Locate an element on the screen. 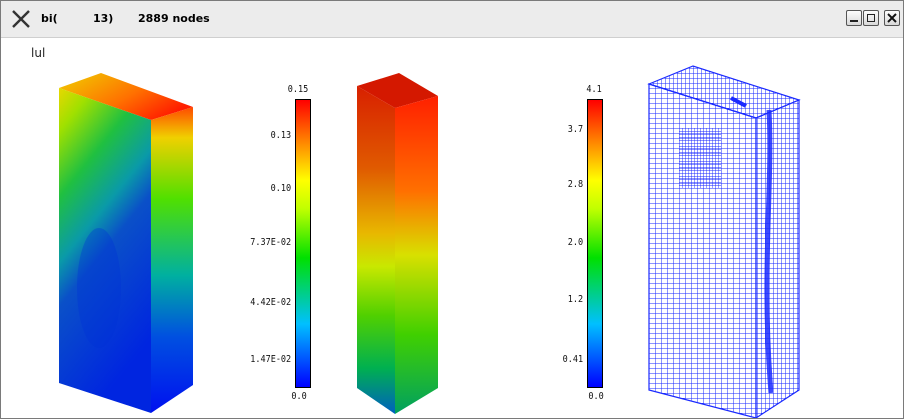  x-logo-icon is located at coordinates (21, 19).